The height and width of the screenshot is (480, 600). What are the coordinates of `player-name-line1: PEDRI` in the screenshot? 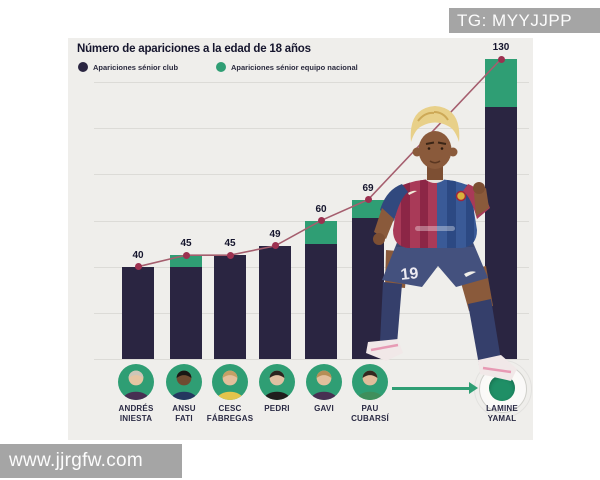 It's located at (277, 408).